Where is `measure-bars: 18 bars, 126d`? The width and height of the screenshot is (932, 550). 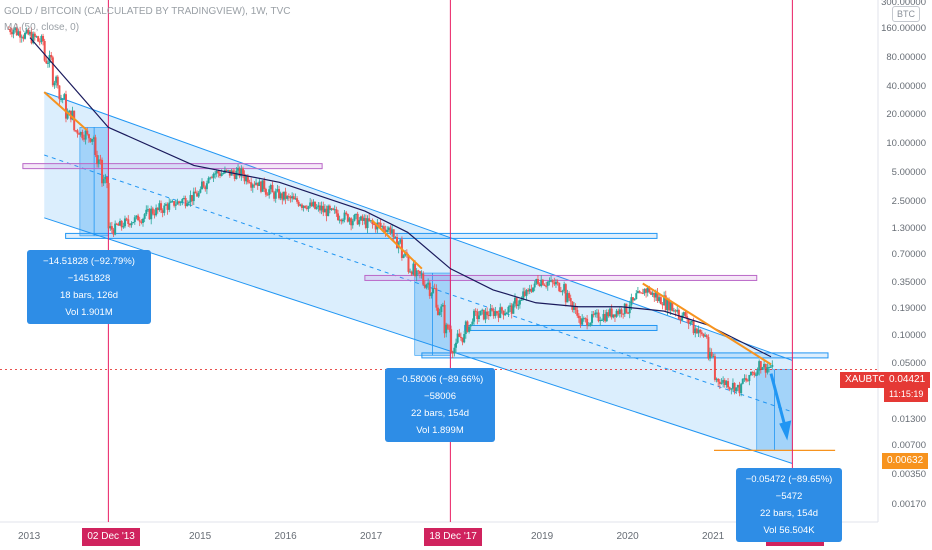 measure-bars: 18 bars, 126d is located at coordinates (89, 295).